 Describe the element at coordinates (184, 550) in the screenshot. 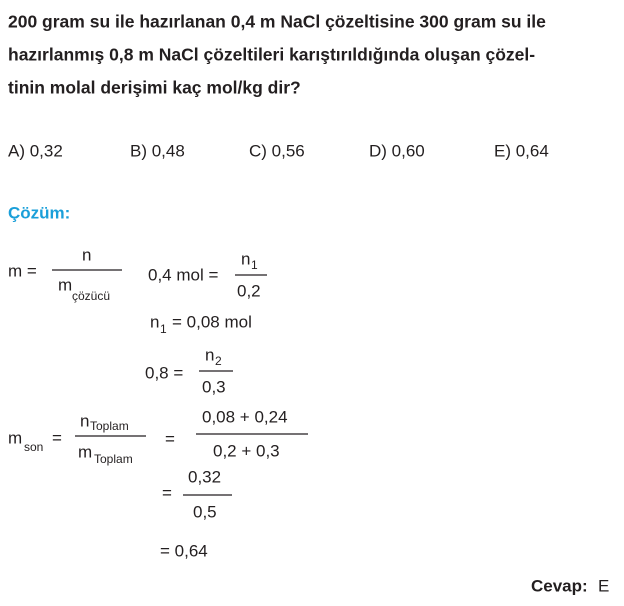

I see `result: = 0,64` at that location.